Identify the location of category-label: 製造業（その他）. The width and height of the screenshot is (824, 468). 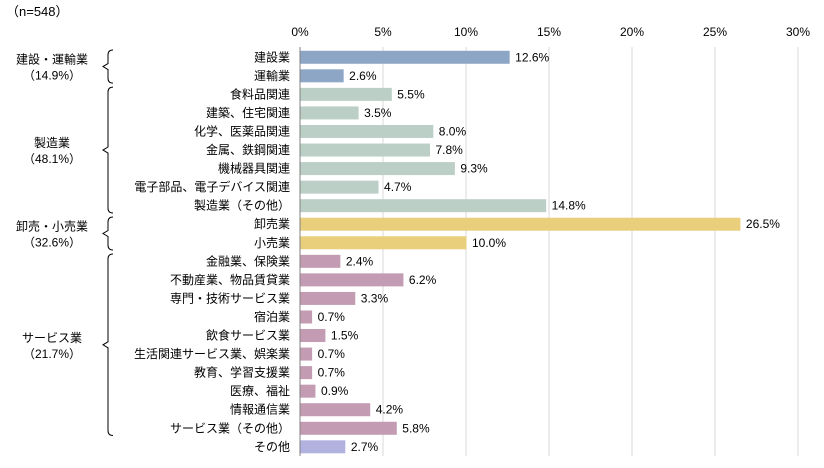
(242, 206).